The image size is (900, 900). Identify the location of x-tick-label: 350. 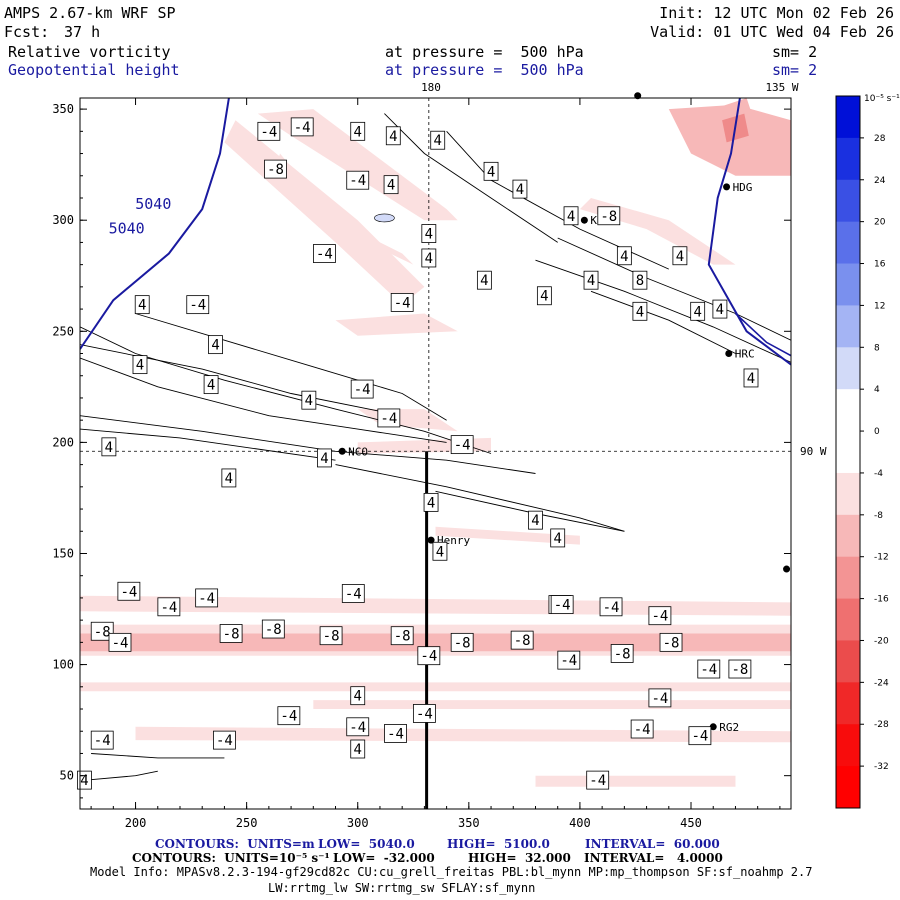
(469, 823).